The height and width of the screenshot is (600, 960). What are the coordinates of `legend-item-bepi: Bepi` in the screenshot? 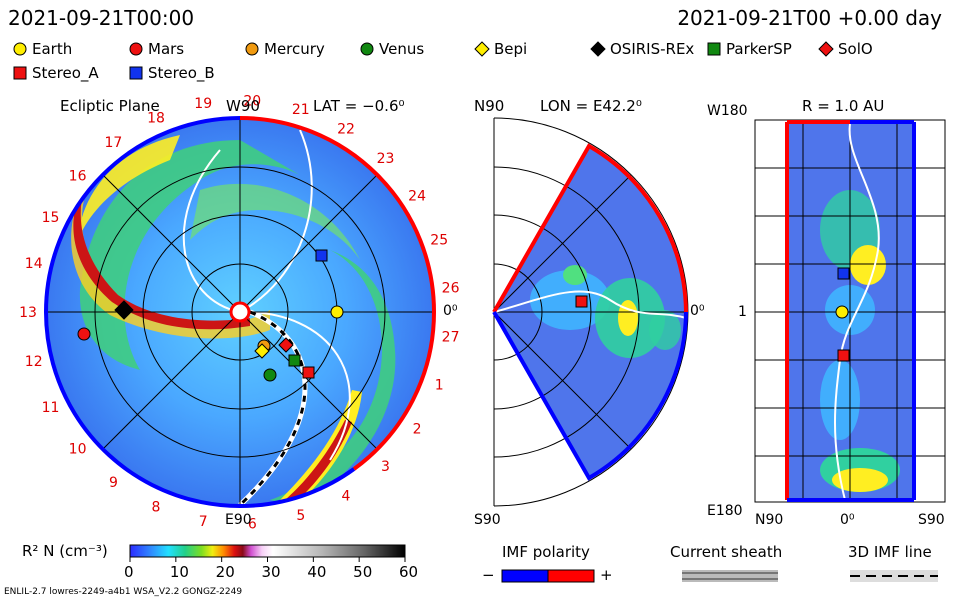 It's located at (500, 49).